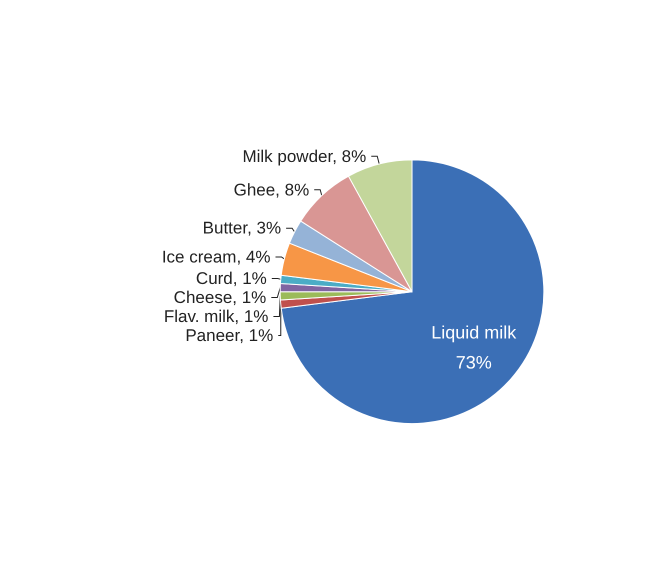 The image size is (654, 561). Describe the element at coordinates (474, 362) in the screenshot. I see `data-label: 73%` at that location.